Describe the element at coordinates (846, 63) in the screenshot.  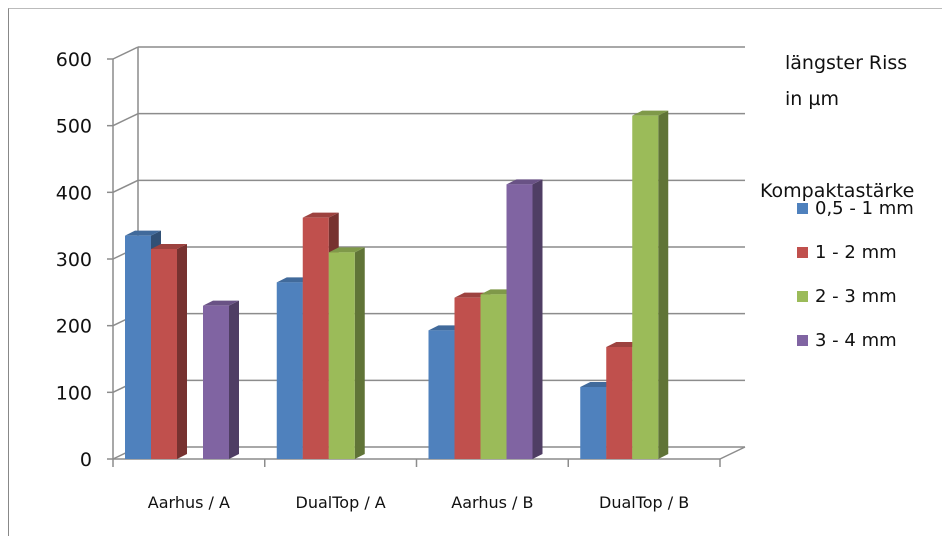
I see `annotation-line-1: längster Riss` at that location.